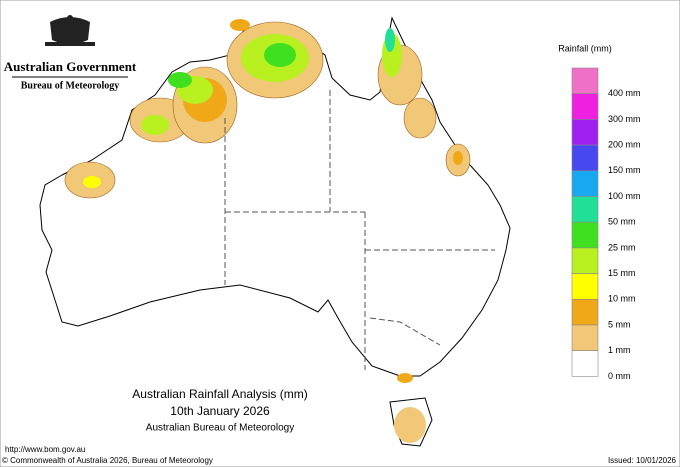 The width and height of the screenshot is (680, 467). I want to click on legend-label: 100 mm, so click(624, 196).